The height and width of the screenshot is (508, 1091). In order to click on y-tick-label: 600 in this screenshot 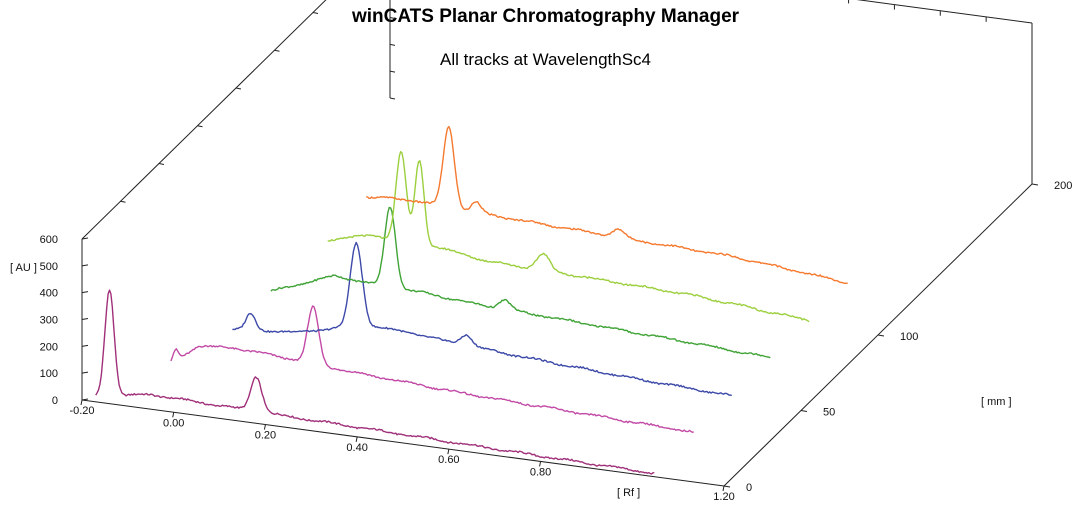, I will do `click(49, 240)`.